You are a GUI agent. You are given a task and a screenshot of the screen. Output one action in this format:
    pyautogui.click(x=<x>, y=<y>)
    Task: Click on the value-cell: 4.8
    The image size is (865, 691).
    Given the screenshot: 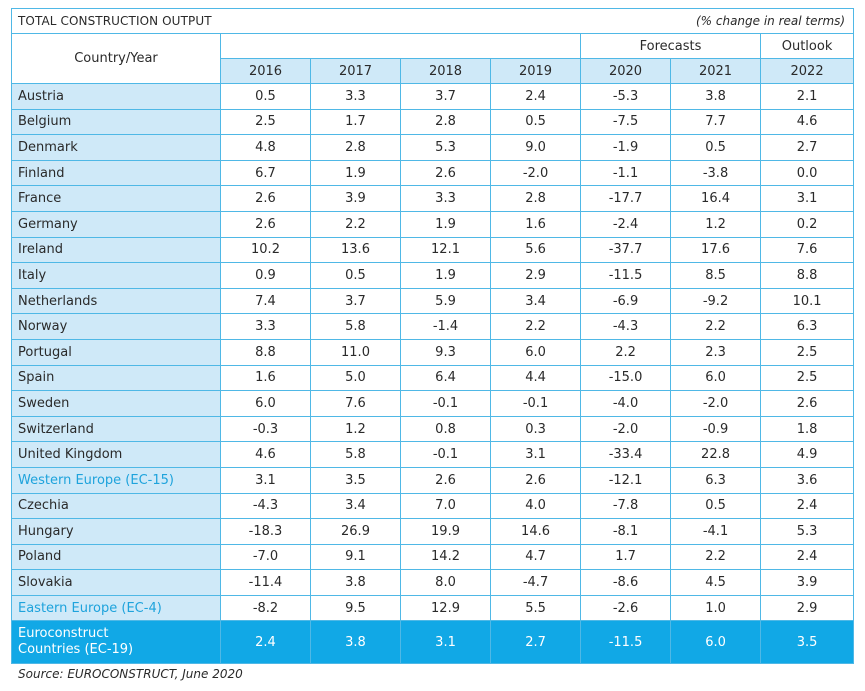 What is the action you would take?
    pyautogui.click(x=265, y=147)
    